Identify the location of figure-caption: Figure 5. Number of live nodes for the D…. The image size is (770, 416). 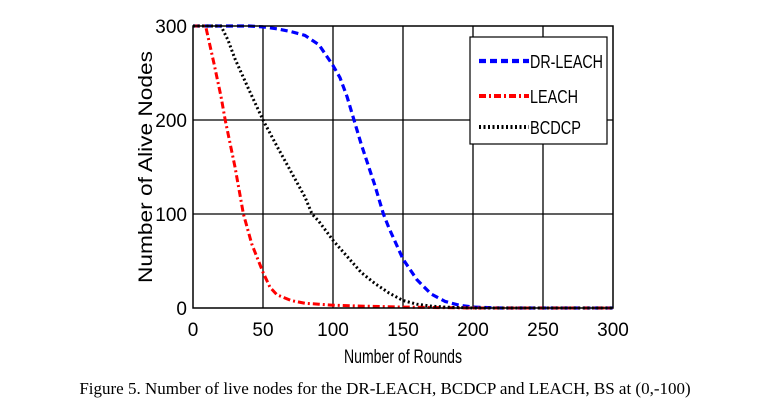
(385, 388).